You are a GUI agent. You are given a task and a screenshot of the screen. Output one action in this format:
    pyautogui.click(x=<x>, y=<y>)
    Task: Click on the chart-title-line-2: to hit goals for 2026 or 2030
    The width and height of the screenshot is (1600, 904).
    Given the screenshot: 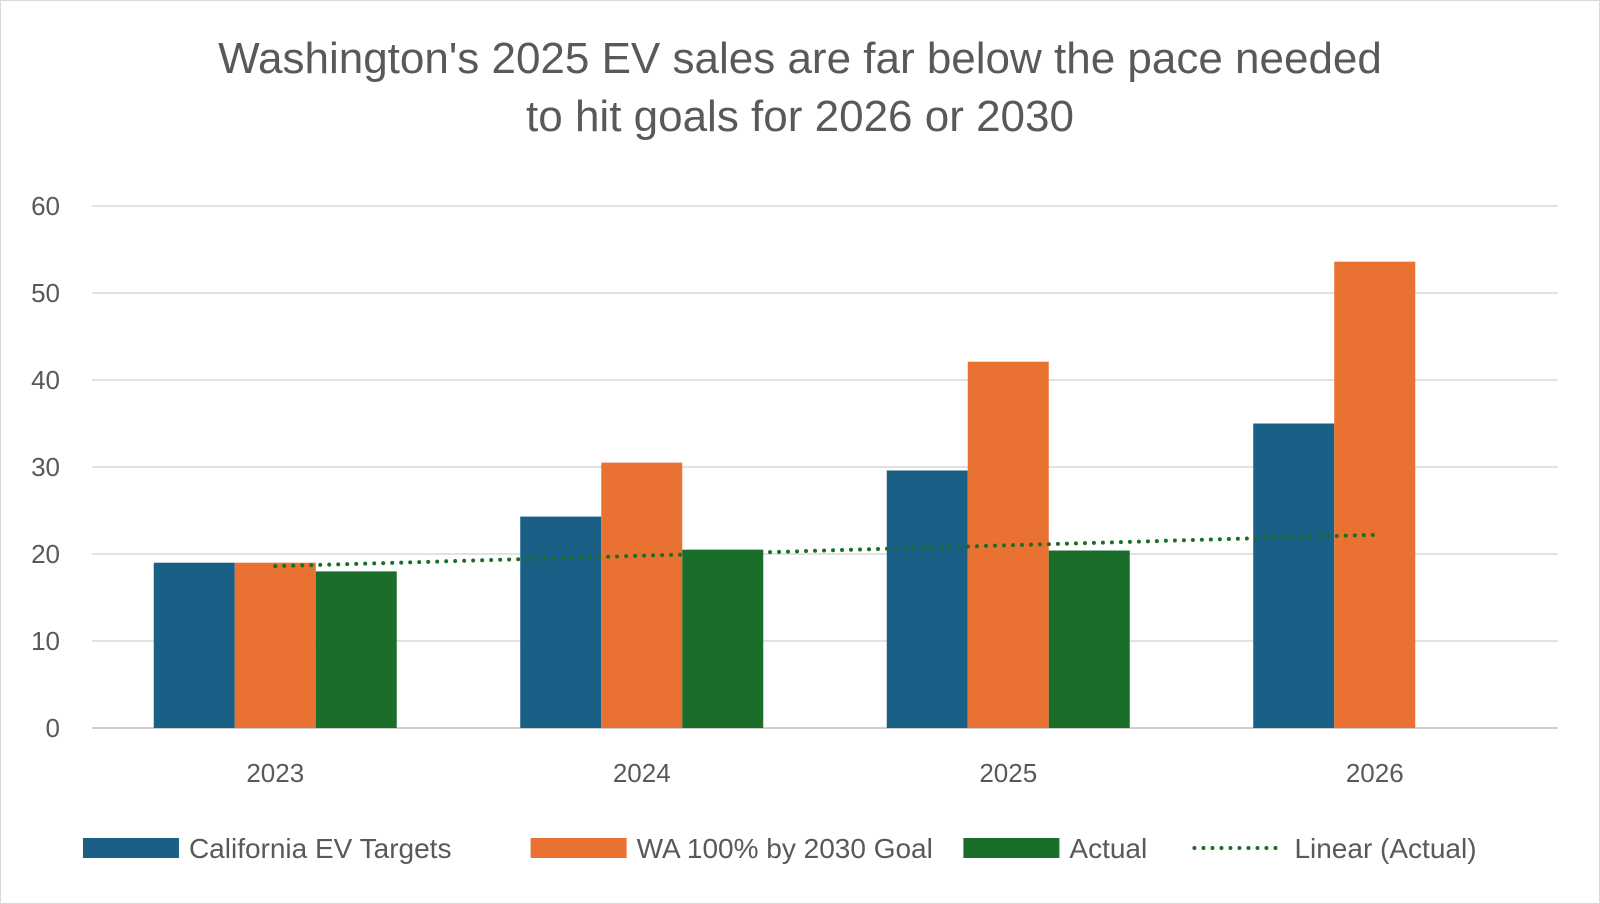 What is the action you would take?
    pyautogui.click(x=800, y=116)
    